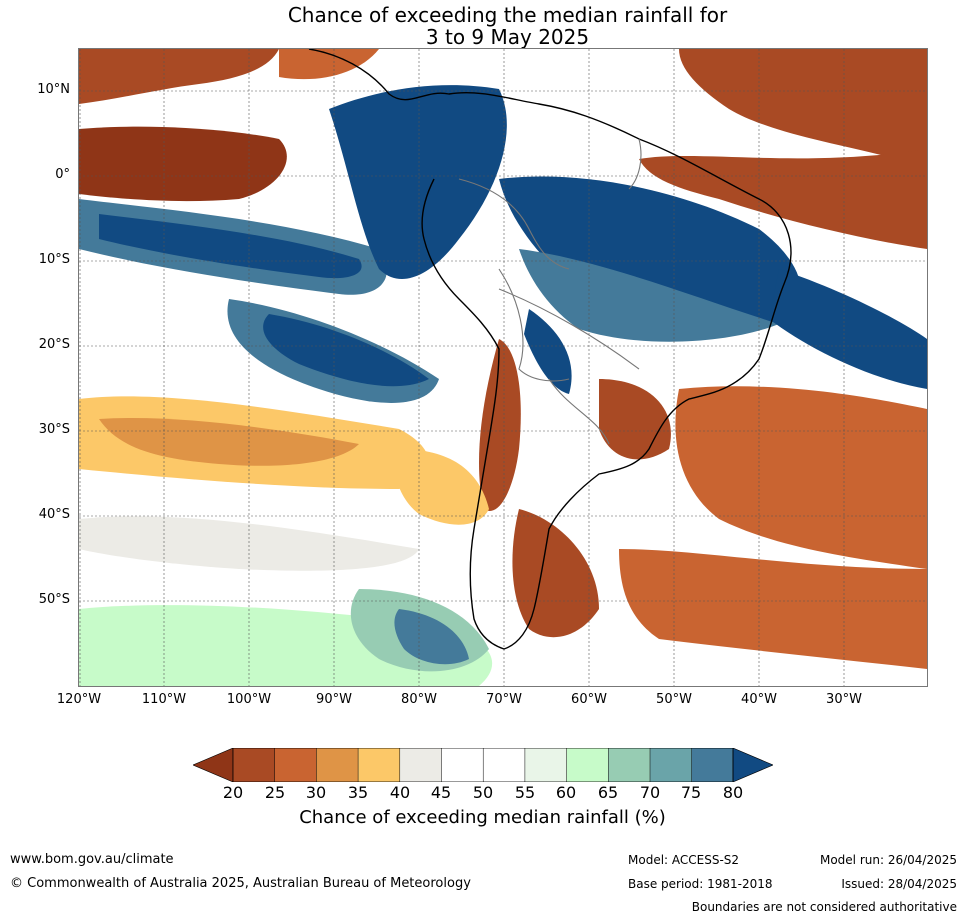 The width and height of the screenshot is (965, 919). I want to click on wet-amazon-edge, so click(649, 295).